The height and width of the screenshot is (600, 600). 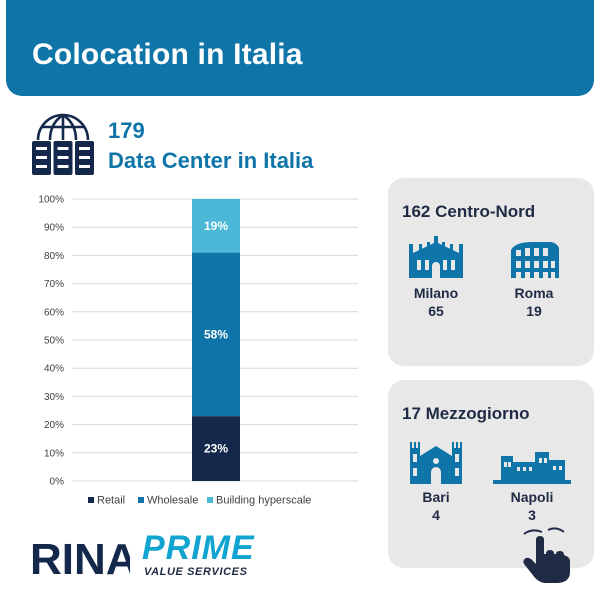 What do you see at coordinates (436, 497) in the screenshot?
I see `city-name: Bari` at bounding box center [436, 497].